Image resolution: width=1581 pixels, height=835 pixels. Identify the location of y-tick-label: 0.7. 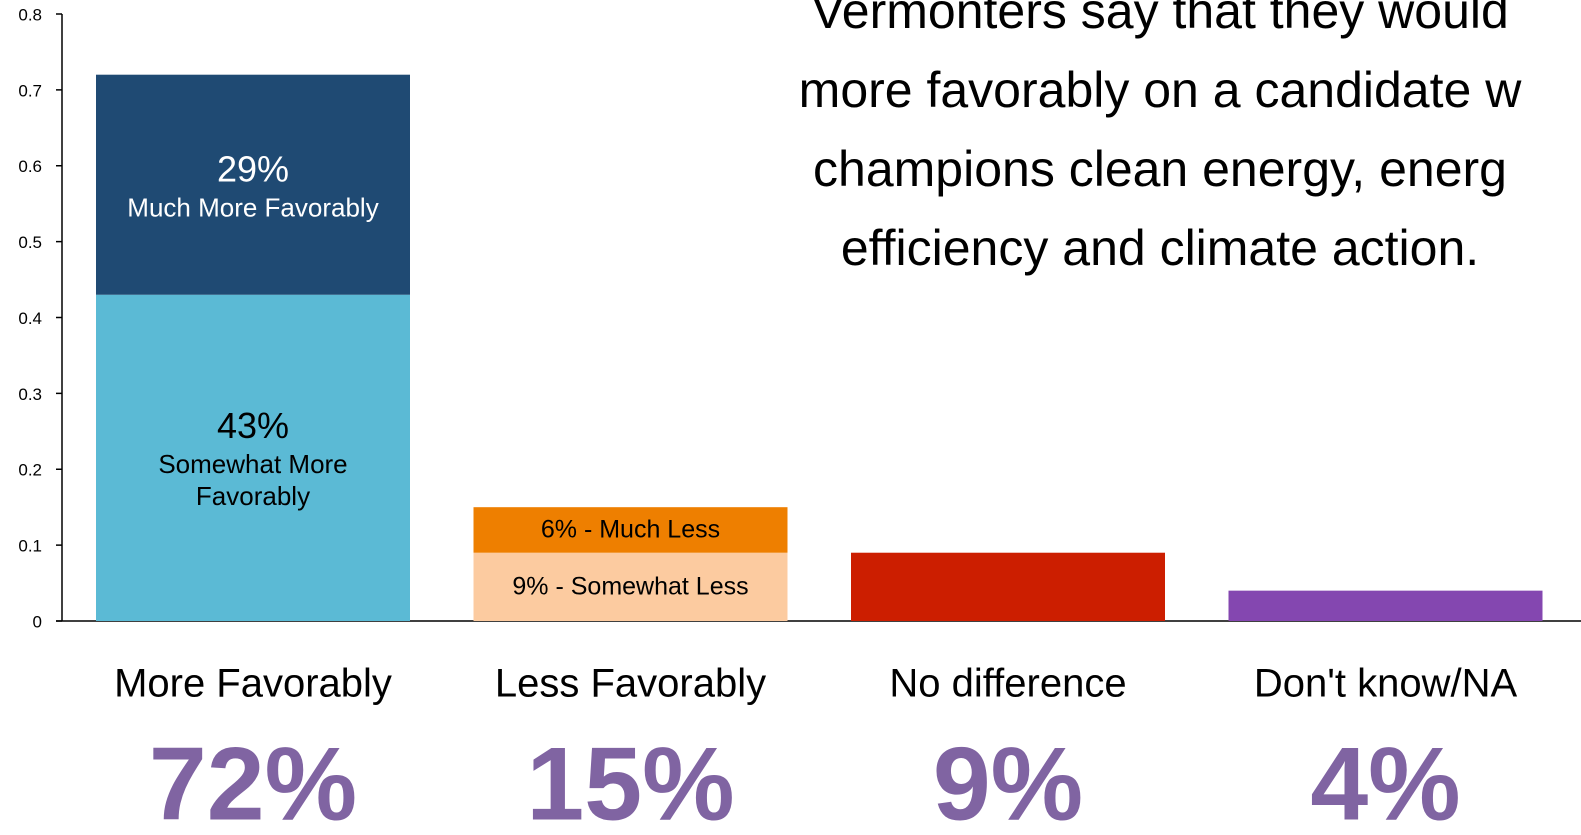
(30, 90).